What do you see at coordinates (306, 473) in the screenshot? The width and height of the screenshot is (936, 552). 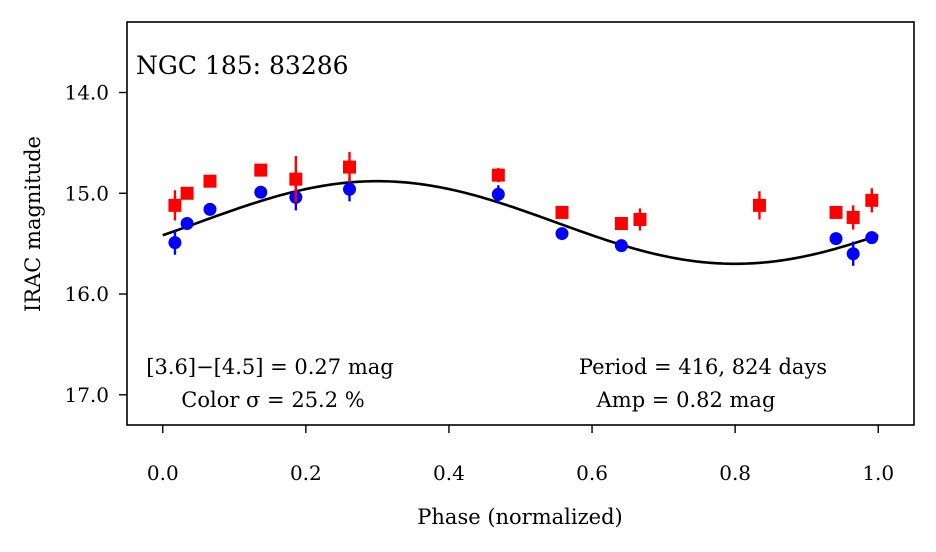 I see `x-tick-label: 0.2` at bounding box center [306, 473].